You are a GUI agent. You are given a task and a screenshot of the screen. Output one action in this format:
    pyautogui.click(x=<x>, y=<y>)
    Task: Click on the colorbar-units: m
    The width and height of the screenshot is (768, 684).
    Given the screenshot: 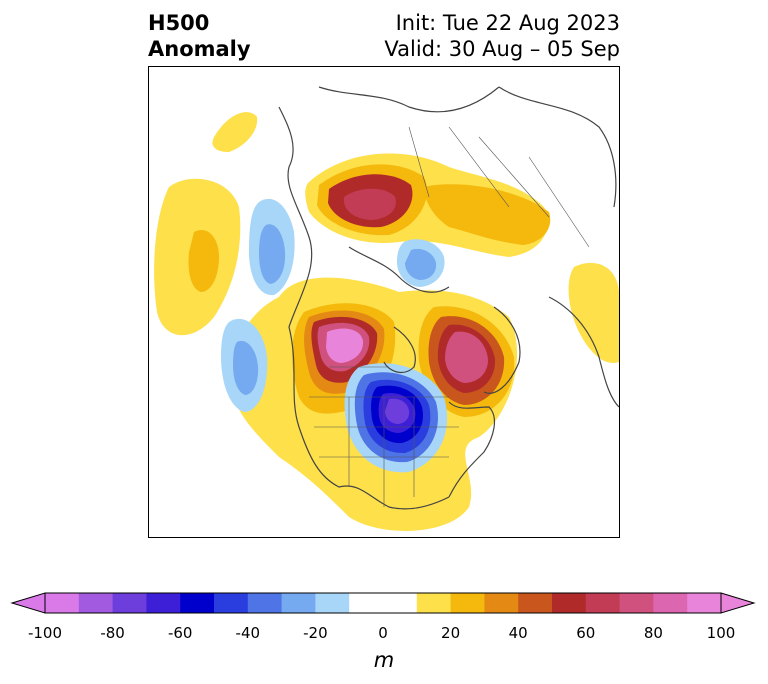 What is the action you would take?
    pyautogui.click(x=384, y=660)
    